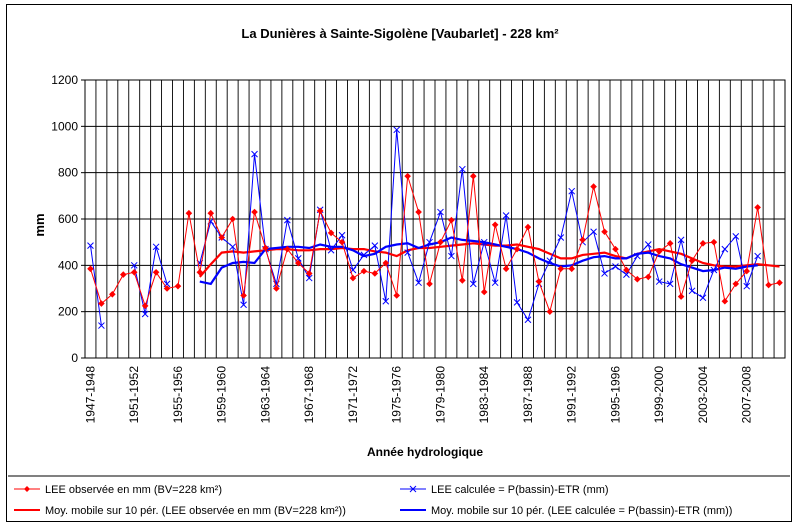  I want to click on y-axis-label: mm, so click(39, 224).